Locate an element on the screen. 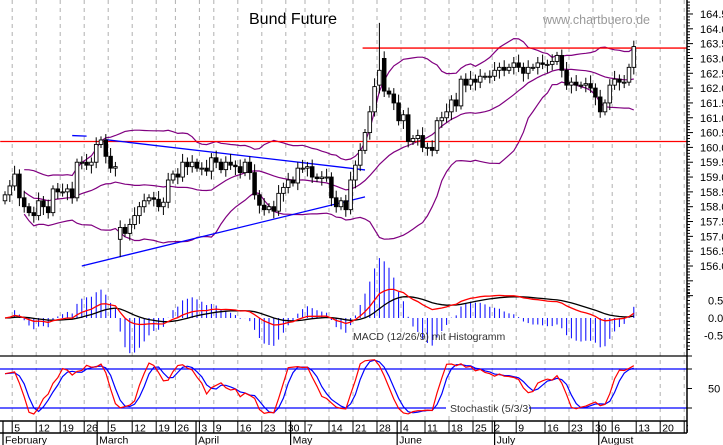 The image size is (723, 445). week-label: 13 is located at coordinates (644, 429).